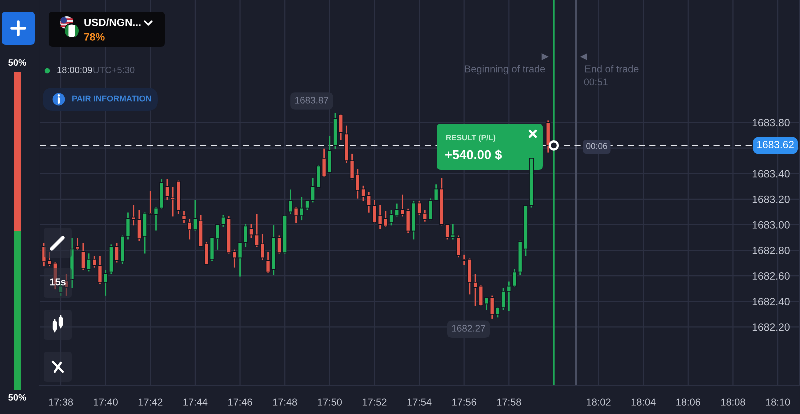  I want to click on y-tick-label: 1683.40, so click(771, 174).